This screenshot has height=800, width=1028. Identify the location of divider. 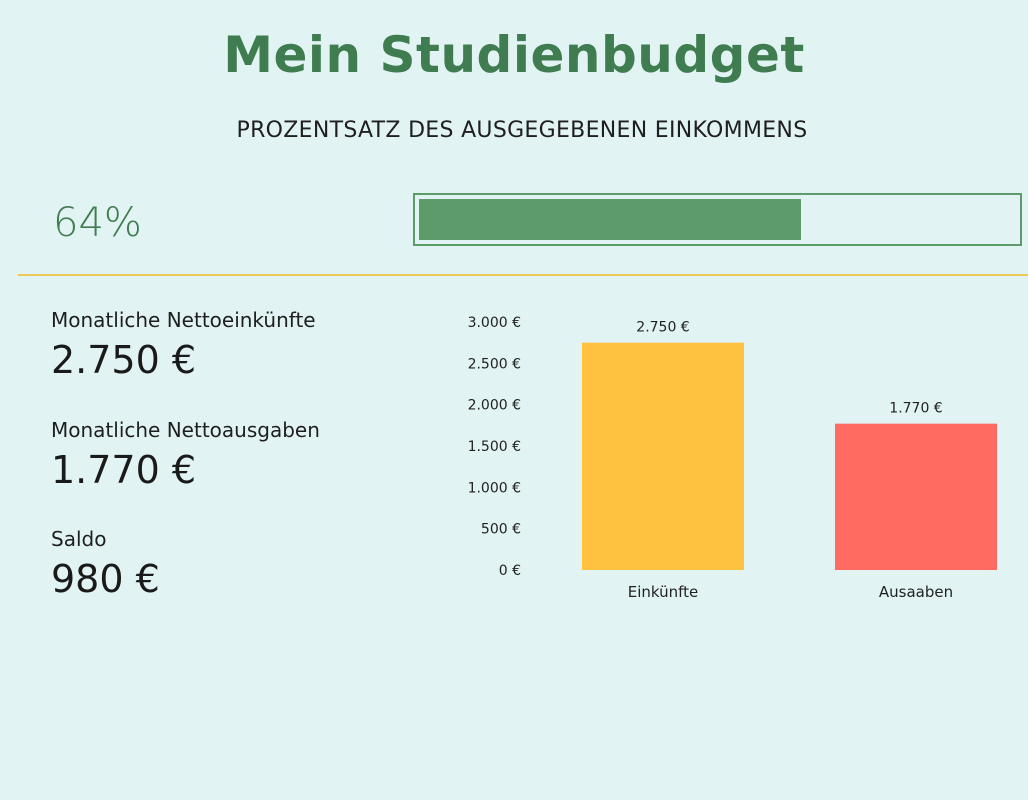
(523, 275).